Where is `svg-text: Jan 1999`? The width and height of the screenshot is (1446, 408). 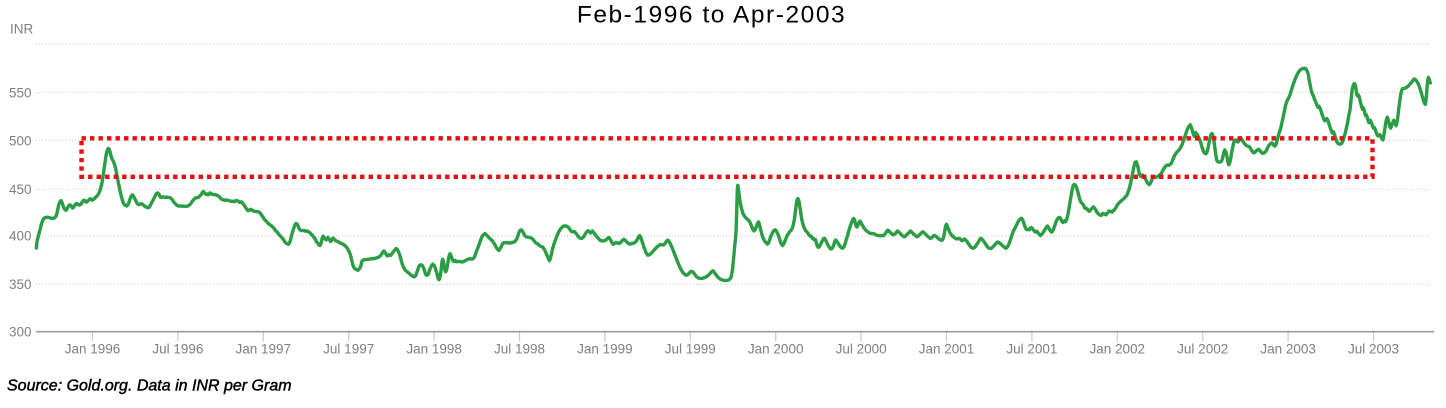 svg-text: Jan 1999 is located at coordinates (605, 349).